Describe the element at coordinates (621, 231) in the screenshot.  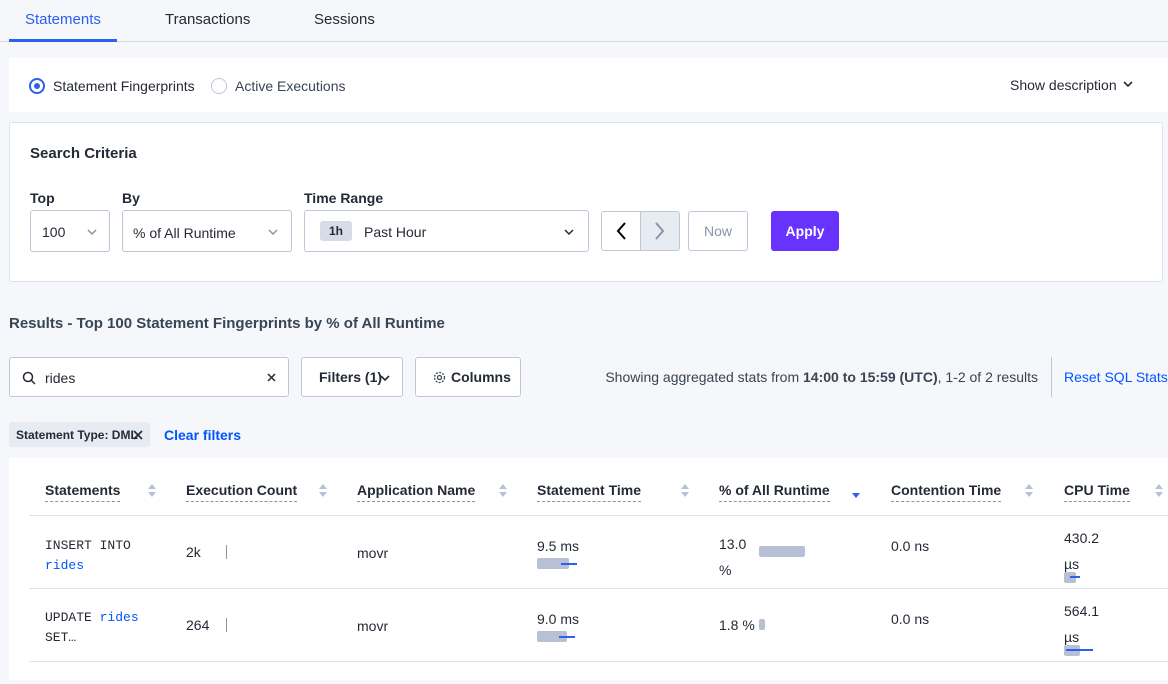
I see `prev-button` at that location.